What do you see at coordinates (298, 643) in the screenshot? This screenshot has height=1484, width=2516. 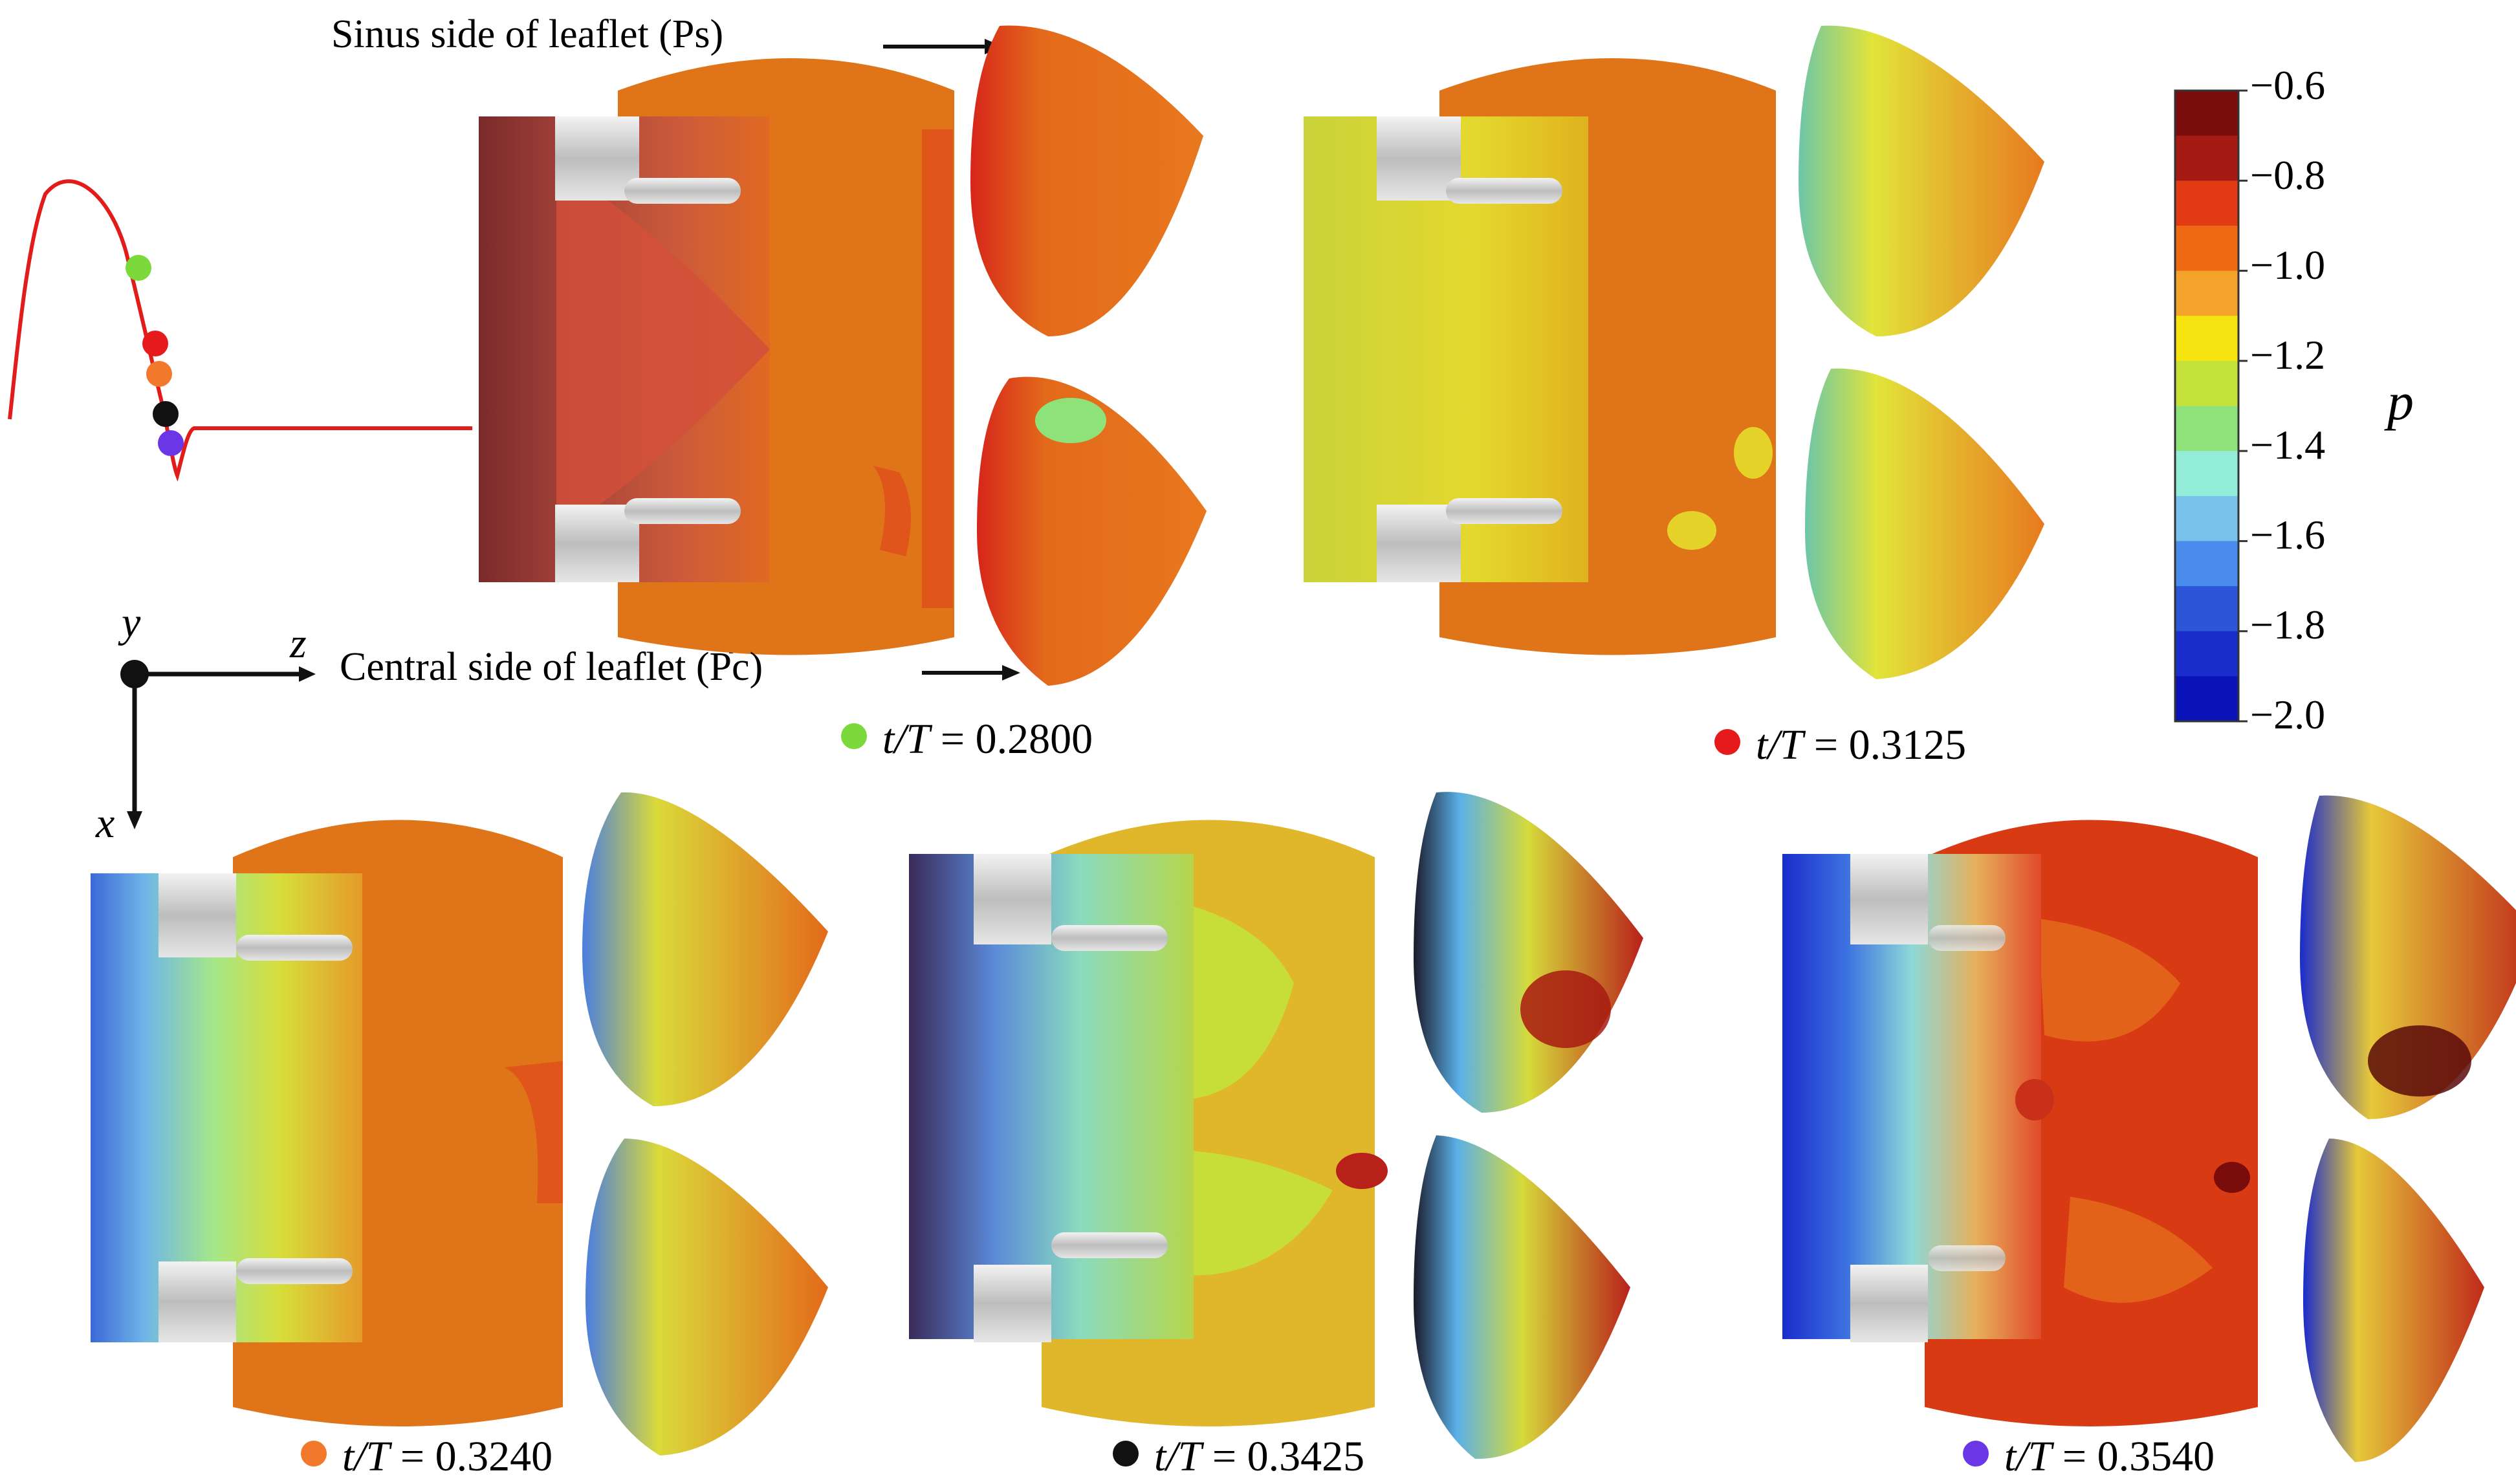 I see `z-axis-label: z` at bounding box center [298, 643].